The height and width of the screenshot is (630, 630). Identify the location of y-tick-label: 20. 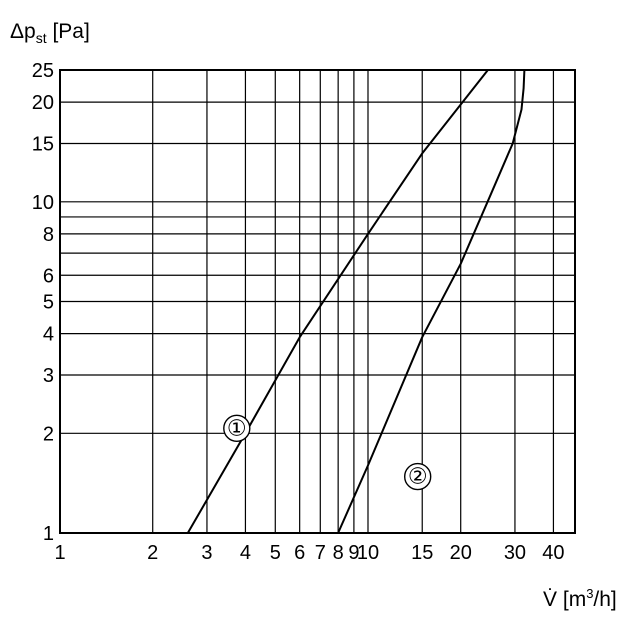
(43, 103).